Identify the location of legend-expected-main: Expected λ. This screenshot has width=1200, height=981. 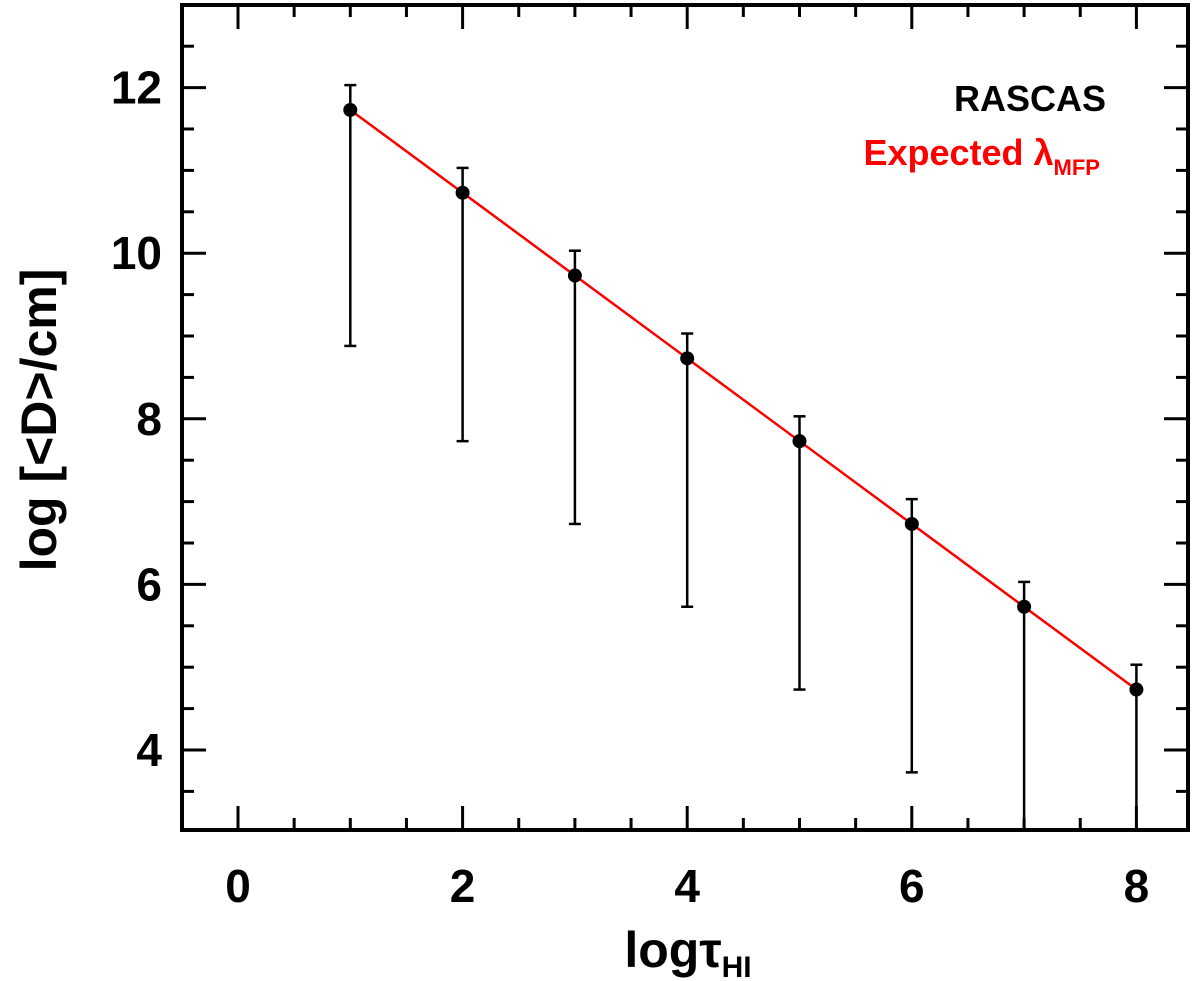
(958, 152).